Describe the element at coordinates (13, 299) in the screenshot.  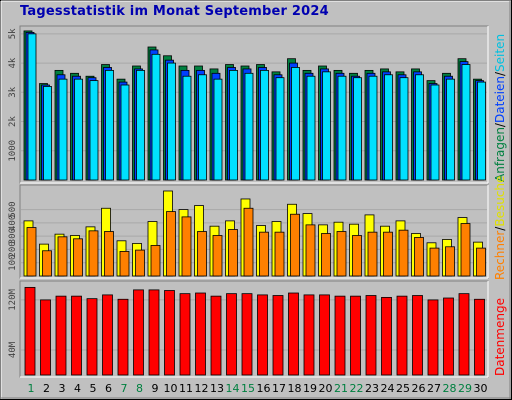
I see `y-tick-label: 120M` at that location.